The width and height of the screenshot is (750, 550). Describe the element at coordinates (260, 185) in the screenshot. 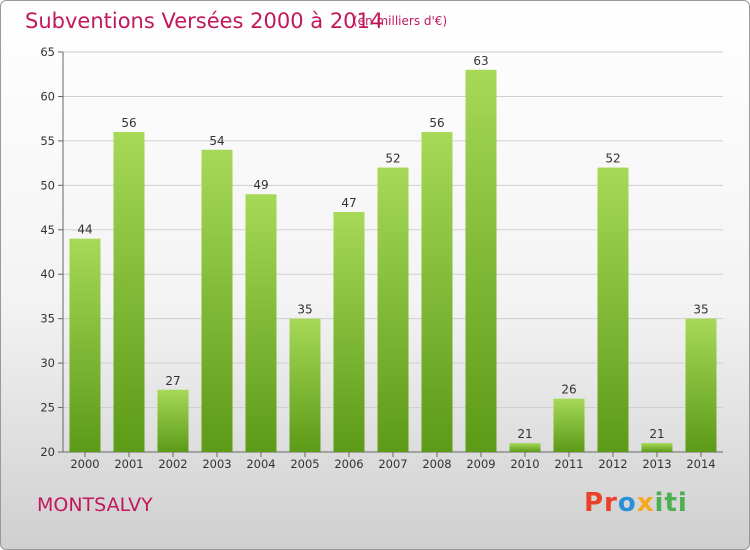

I see `data-label: 49` at that location.